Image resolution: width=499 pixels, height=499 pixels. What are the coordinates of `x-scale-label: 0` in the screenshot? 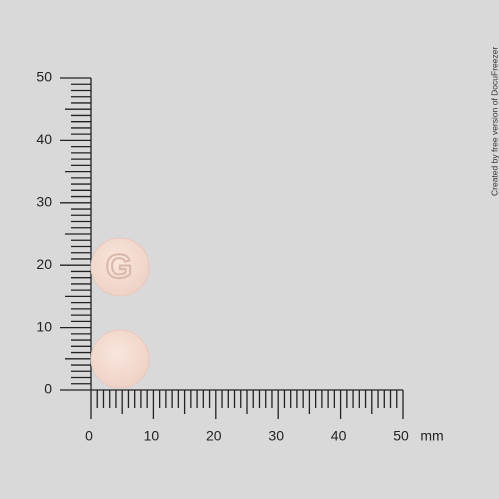 It's located at (89, 436).